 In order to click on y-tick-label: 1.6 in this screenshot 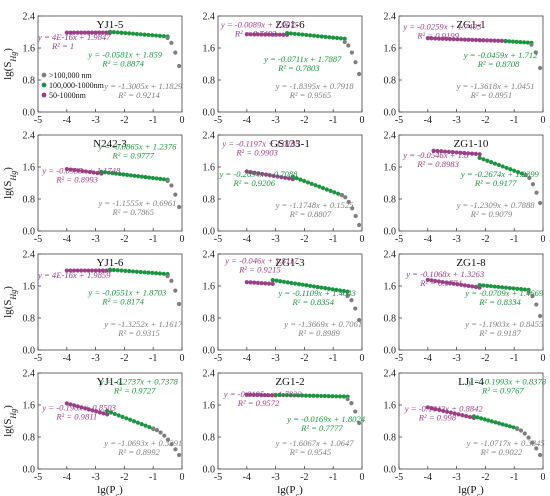, I will do `click(390, 49)`.